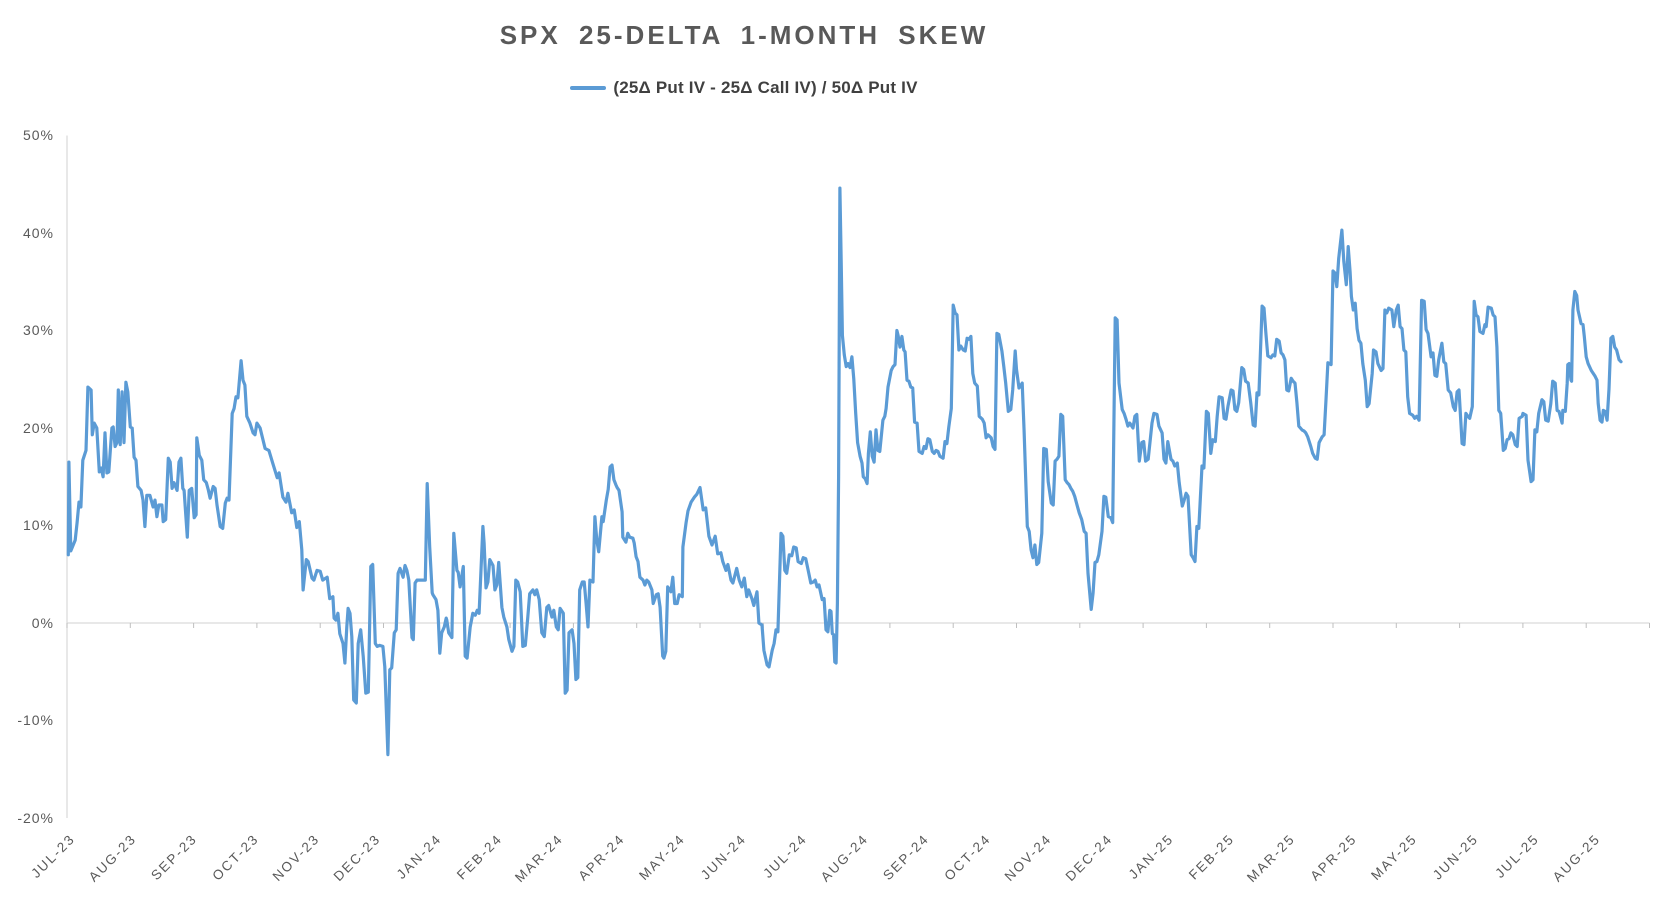 The height and width of the screenshot is (908, 1656). Describe the element at coordinates (35, 817) in the screenshot. I see `y-axis-label: -20%` at that location.